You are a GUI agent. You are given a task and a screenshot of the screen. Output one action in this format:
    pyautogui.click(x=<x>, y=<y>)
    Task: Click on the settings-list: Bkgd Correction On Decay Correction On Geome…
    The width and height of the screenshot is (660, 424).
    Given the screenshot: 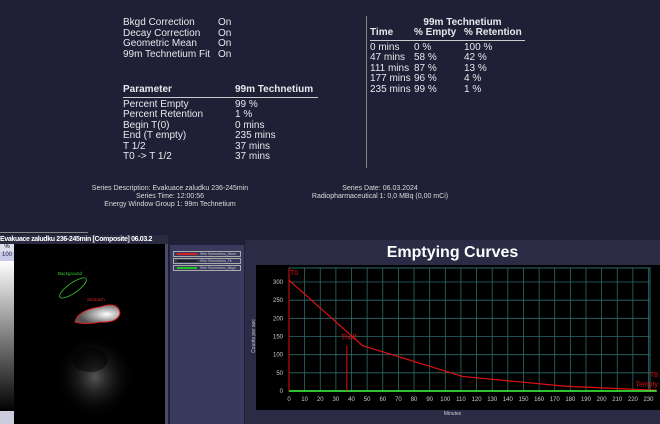 What is the action you would take?
    pyautogui.click(x=177, y=39)
    